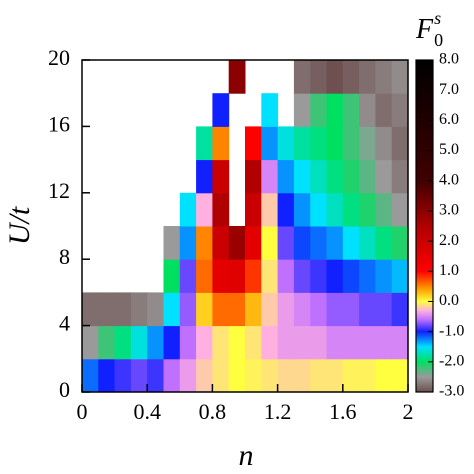 This screenshot has width=474, height=474. I want to click on colorbar-title-base: F, so click(424, 29).